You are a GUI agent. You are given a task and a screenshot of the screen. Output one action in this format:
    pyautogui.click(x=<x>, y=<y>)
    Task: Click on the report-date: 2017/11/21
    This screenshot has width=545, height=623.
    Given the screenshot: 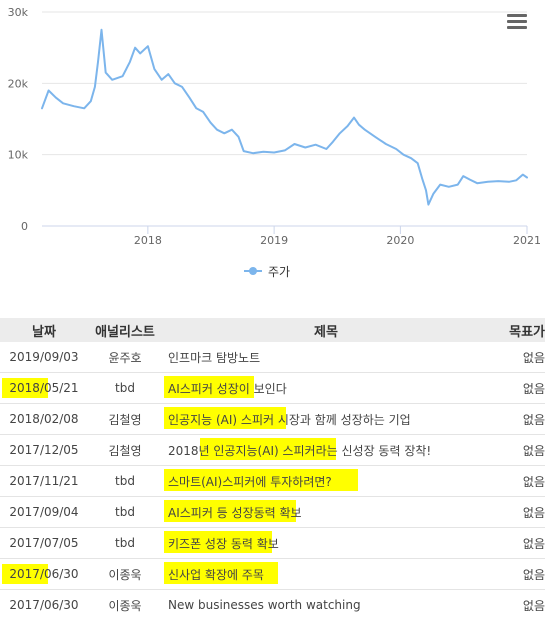 What is the action you would take?
    pyautogui.click(x=44, y=481)
    